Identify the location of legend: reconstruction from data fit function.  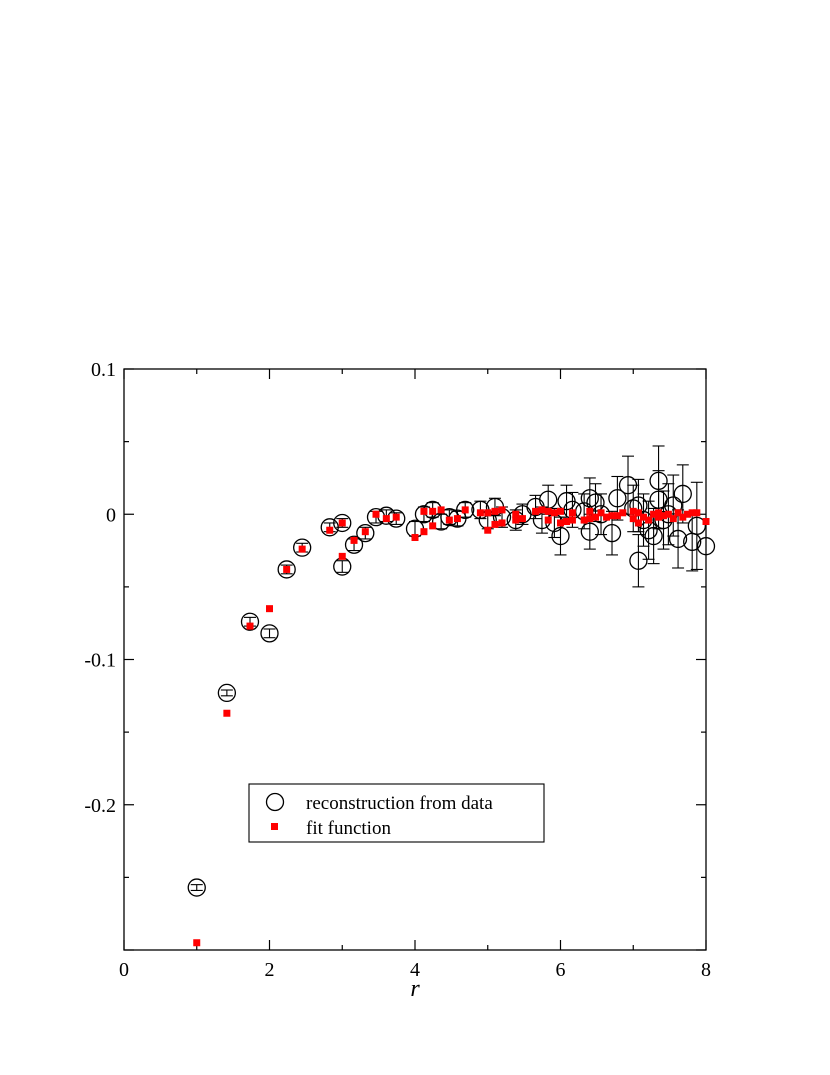
(396, 813).